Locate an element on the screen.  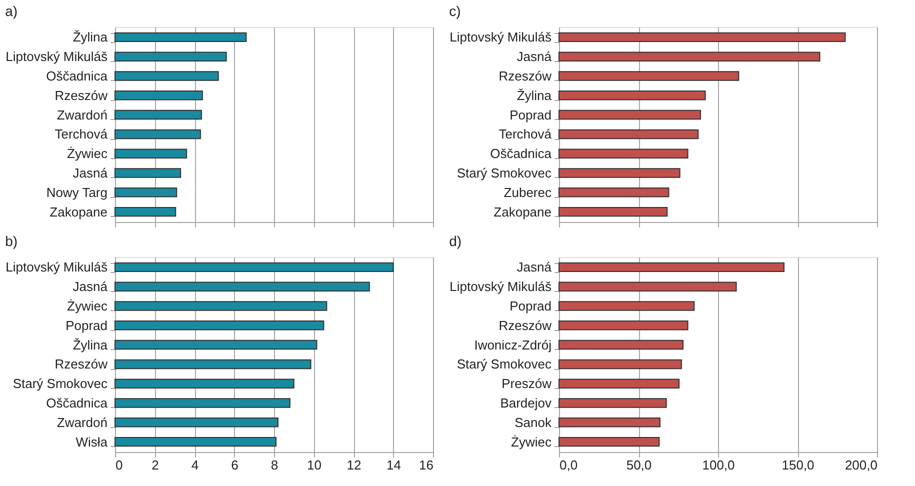
y-tick-label: Wisła is located at coordinates (92, 442).